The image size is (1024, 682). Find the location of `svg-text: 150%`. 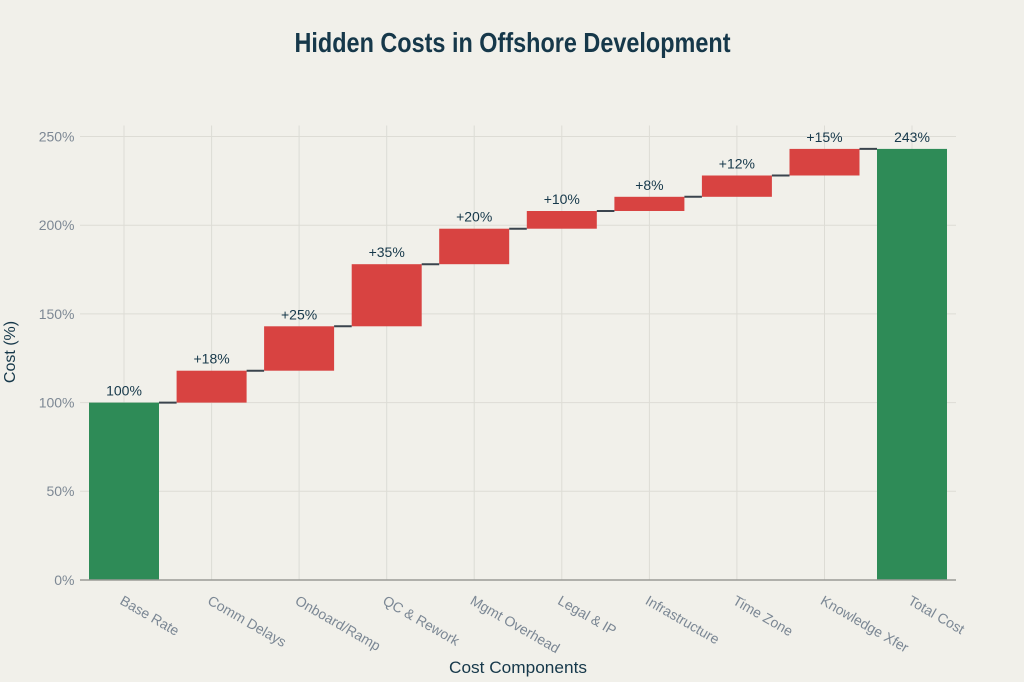

svg-text: 150% is located at coordinates (57, 314).